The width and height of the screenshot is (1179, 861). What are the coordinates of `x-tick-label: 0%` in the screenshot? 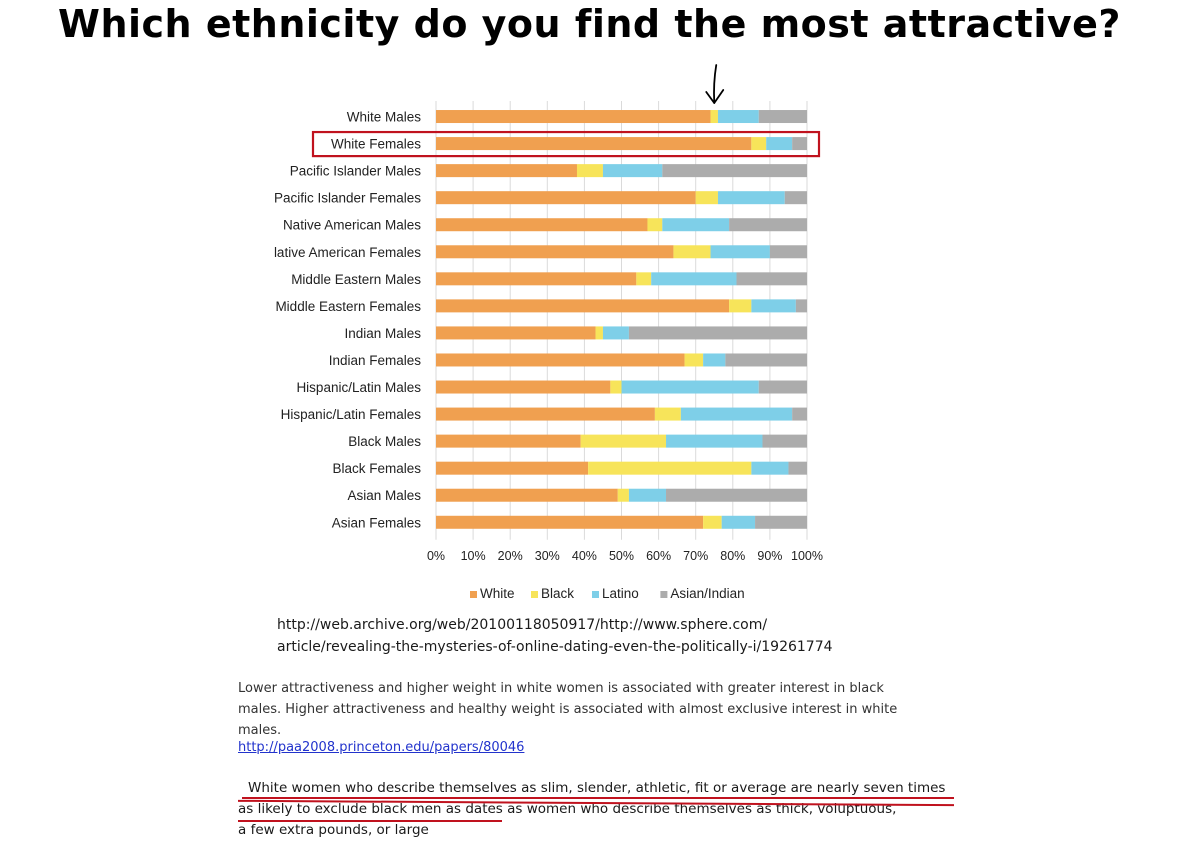 It's located at (436, 556).